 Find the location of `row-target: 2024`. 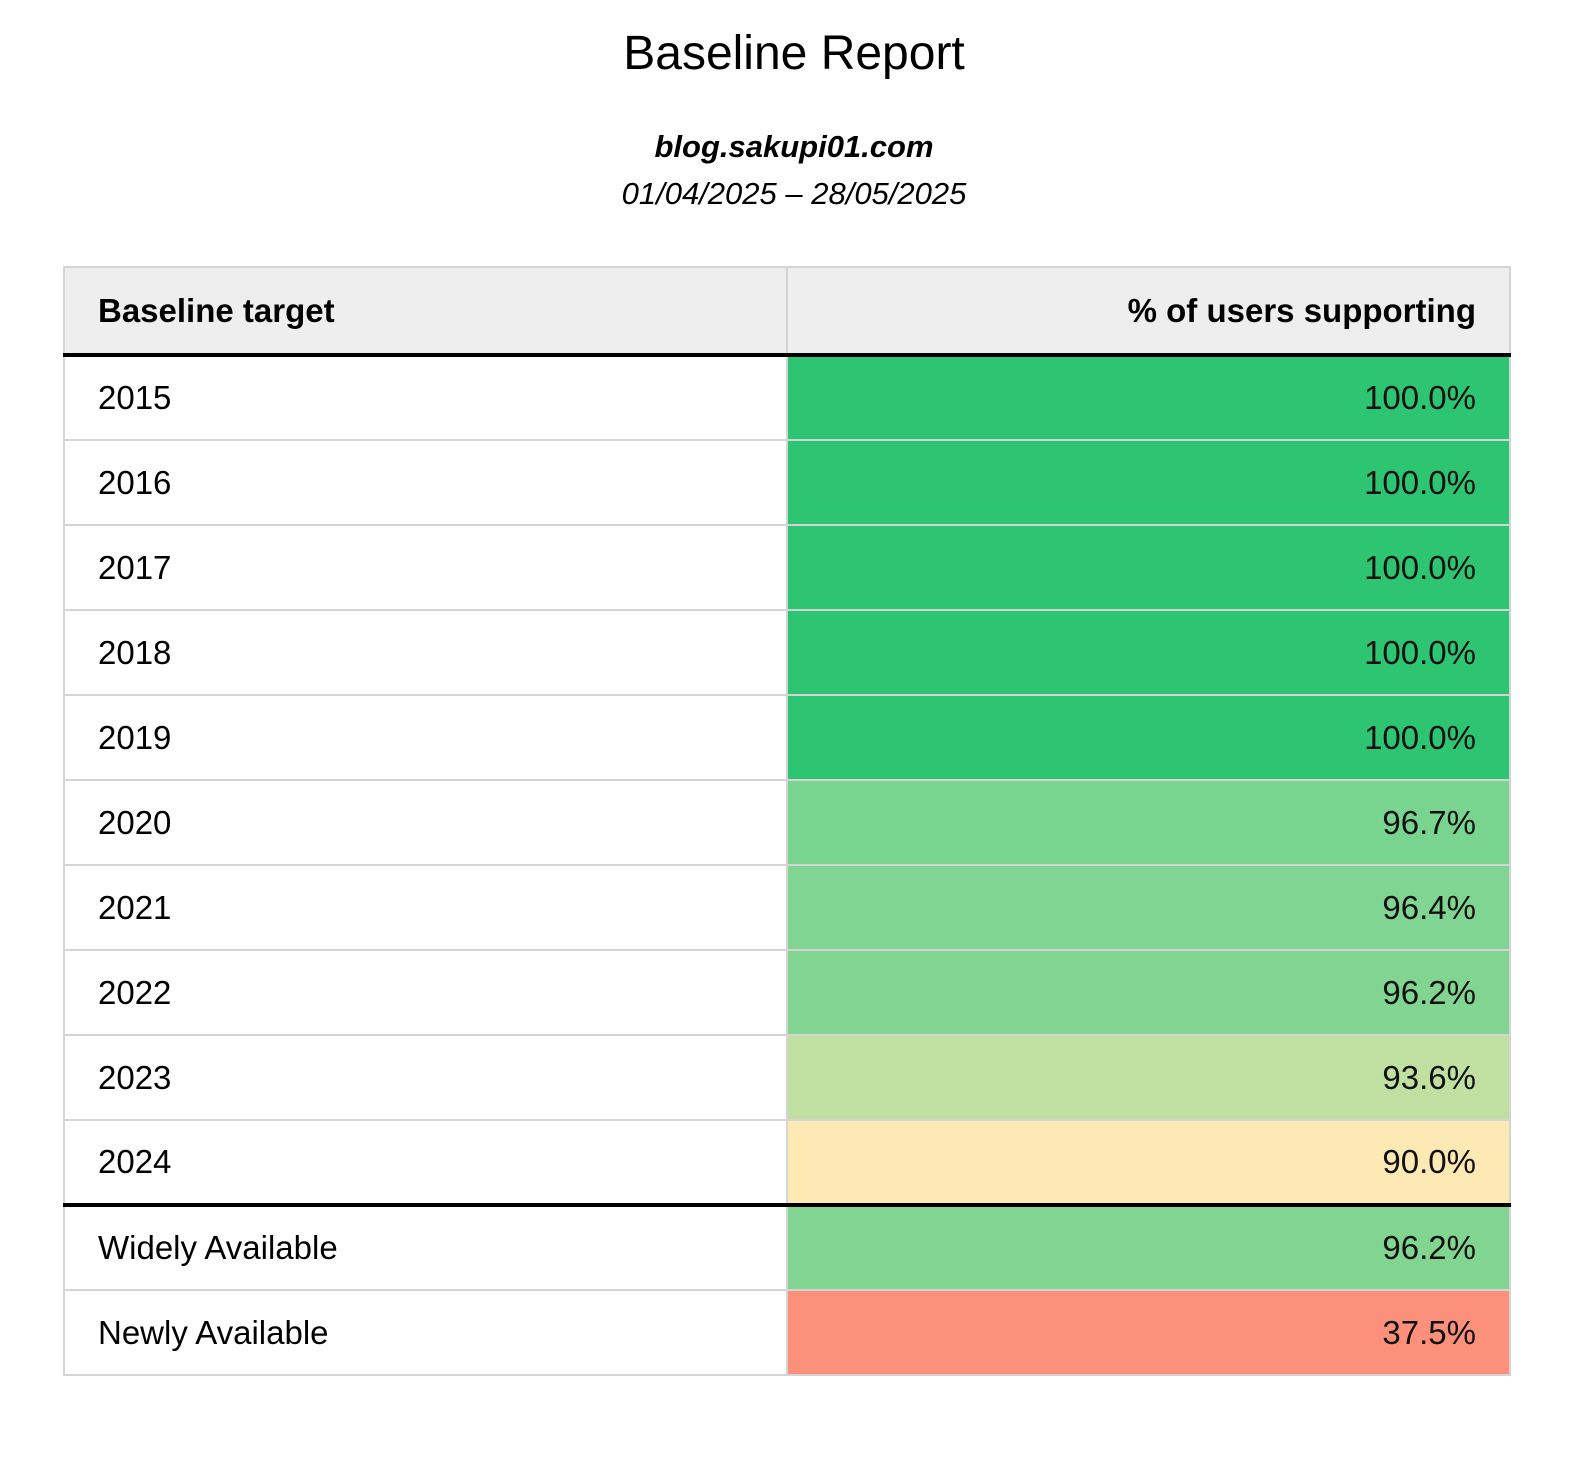

row-target: 2024 is located at coordinates (425, 1163).